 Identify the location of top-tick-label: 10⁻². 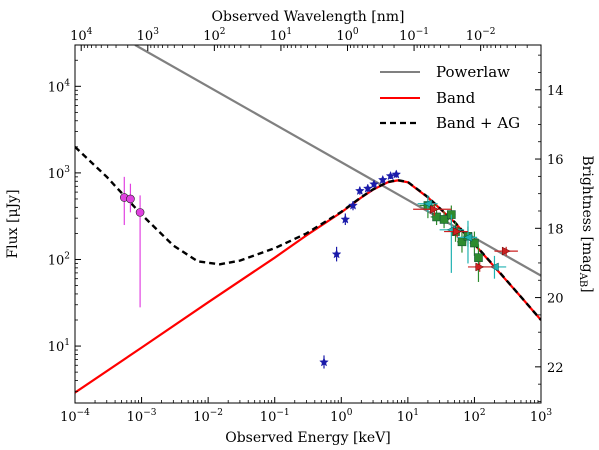
(481, 35).